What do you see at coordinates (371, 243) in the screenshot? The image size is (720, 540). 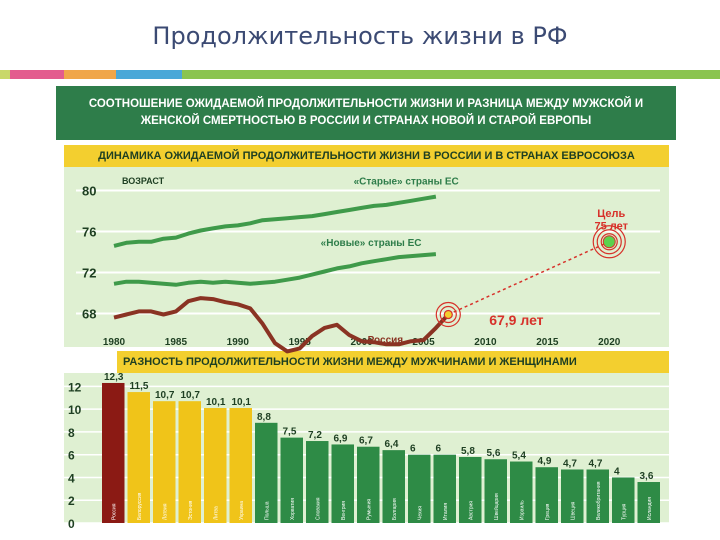 I see `series-label: «Новые» страны ЕС` at bounding box center [371, 243].